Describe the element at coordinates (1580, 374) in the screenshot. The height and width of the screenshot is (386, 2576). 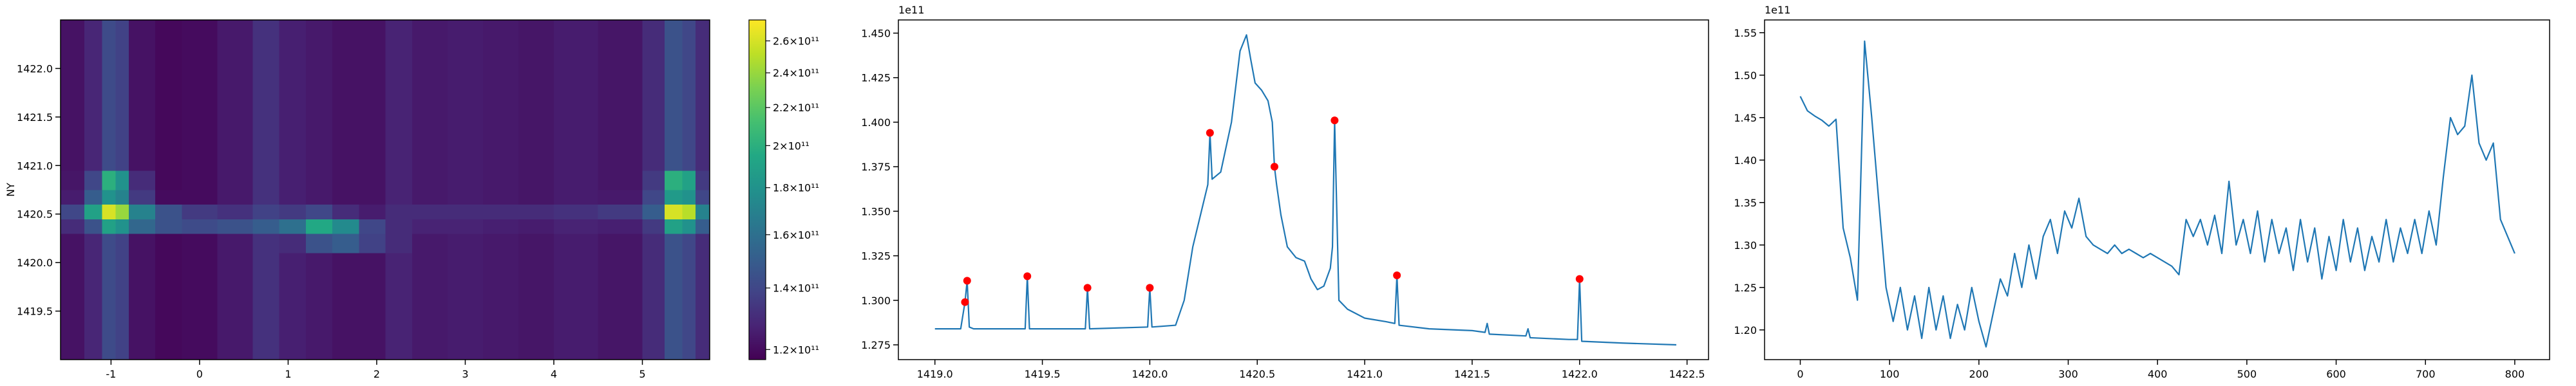
I see `x-tick-label: 1422.0` at that location.